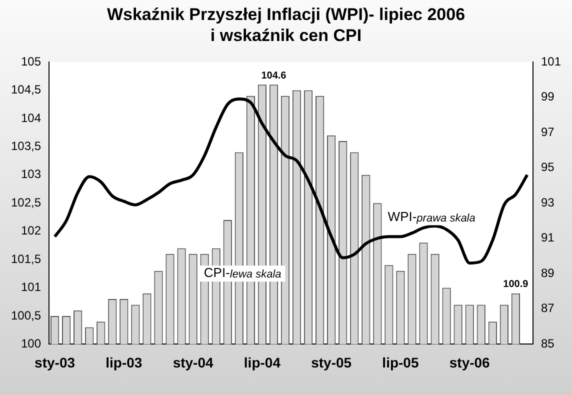 The height and width of the screenshot is (395, 572). What do you see at coordinates (516, 284) in the screenshot?
I see `data-label: 100.9` at bounding box center [516, 284].